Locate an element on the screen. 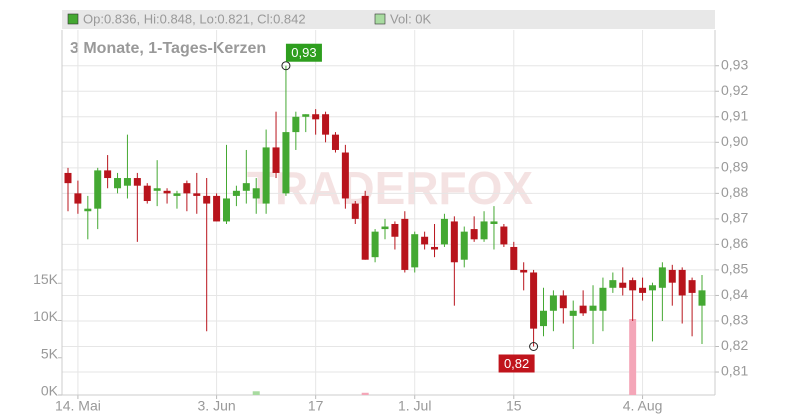 This screenshot has height=420, width=800. y2-tick-label: 10K is located at coordinates (46, 316).